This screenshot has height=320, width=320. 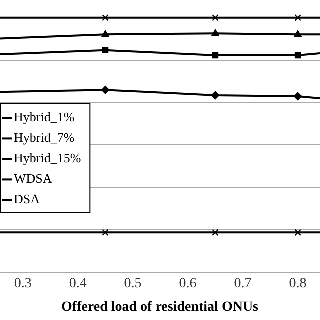 I want to click on legend-label: Hybrid_7%, so click(x=44, y=138).